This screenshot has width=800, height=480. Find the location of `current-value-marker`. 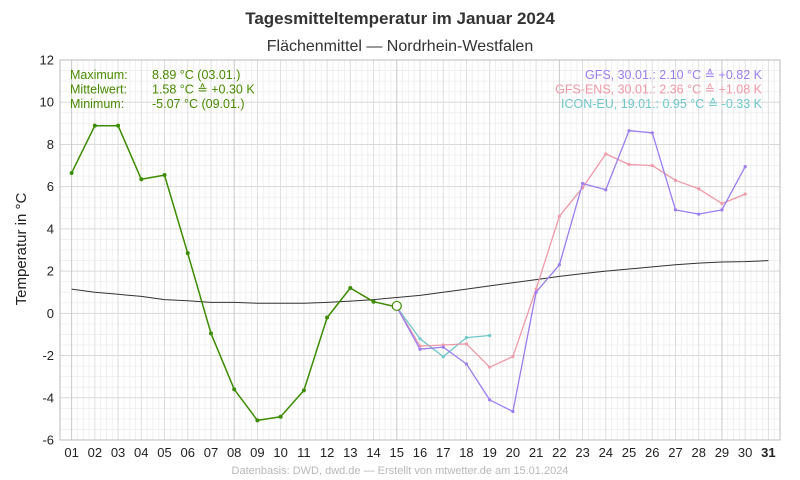

current-value-marker is located at coordinates (396, 306).